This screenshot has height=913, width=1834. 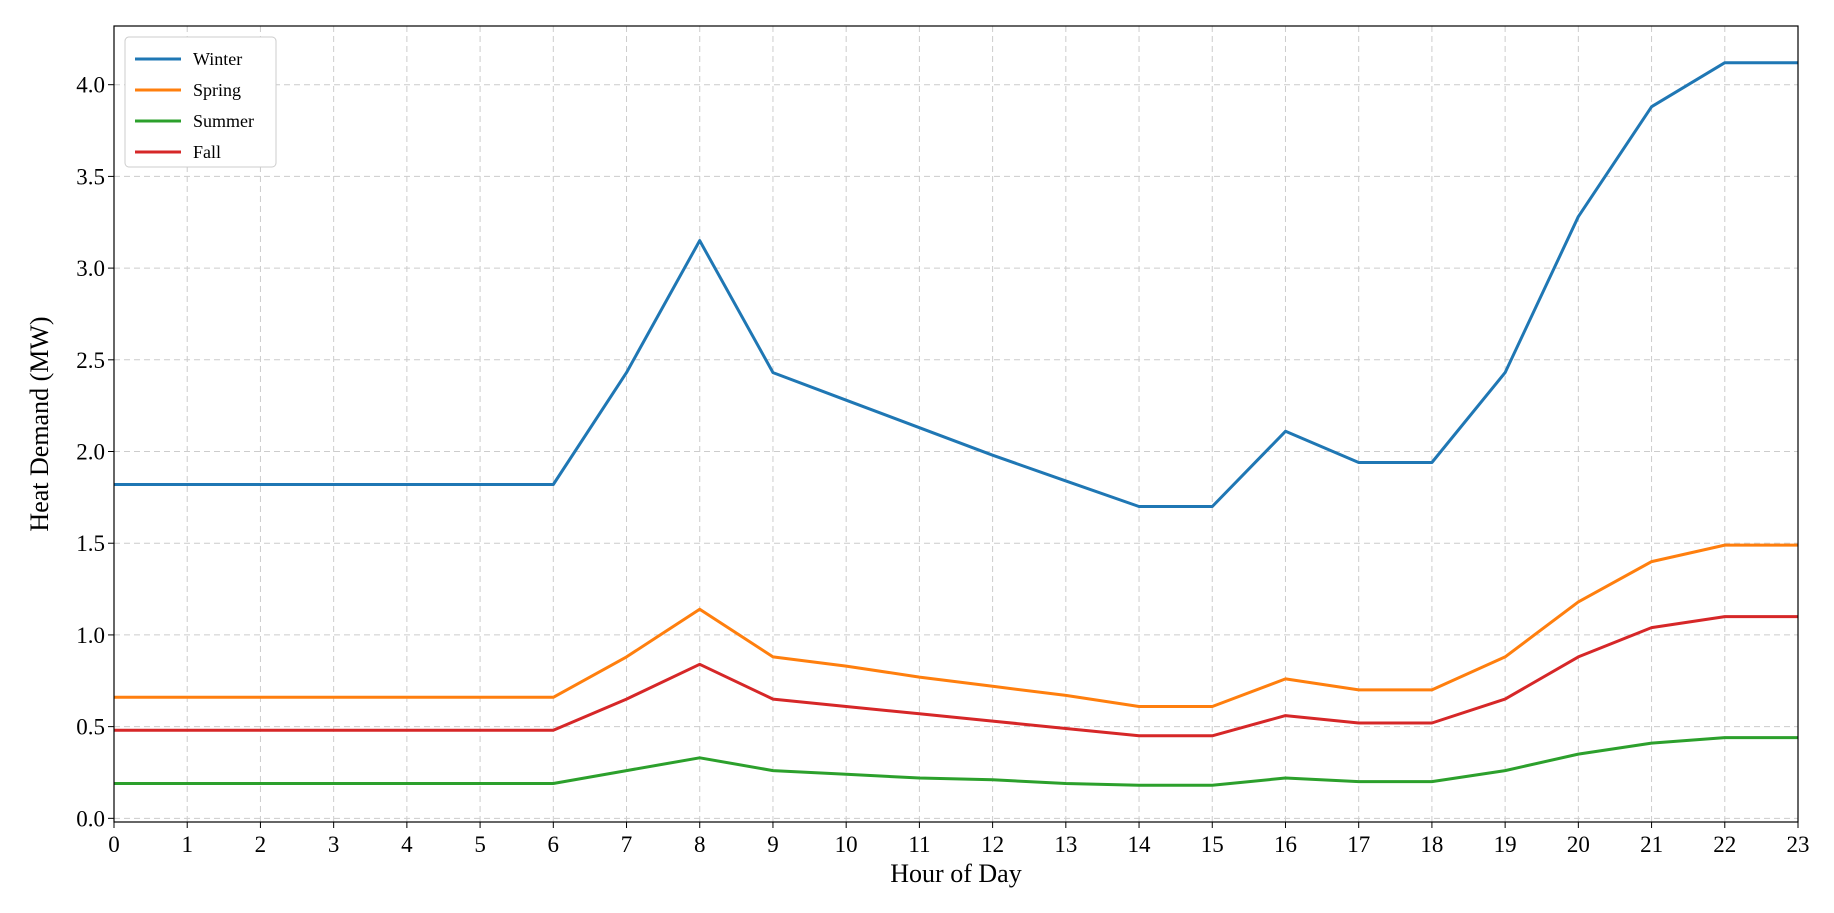 What do you see at coordinates (1285, 844) in the screenshot?
I see `x-tick-label: 16` at bounding box center [1285, 844].